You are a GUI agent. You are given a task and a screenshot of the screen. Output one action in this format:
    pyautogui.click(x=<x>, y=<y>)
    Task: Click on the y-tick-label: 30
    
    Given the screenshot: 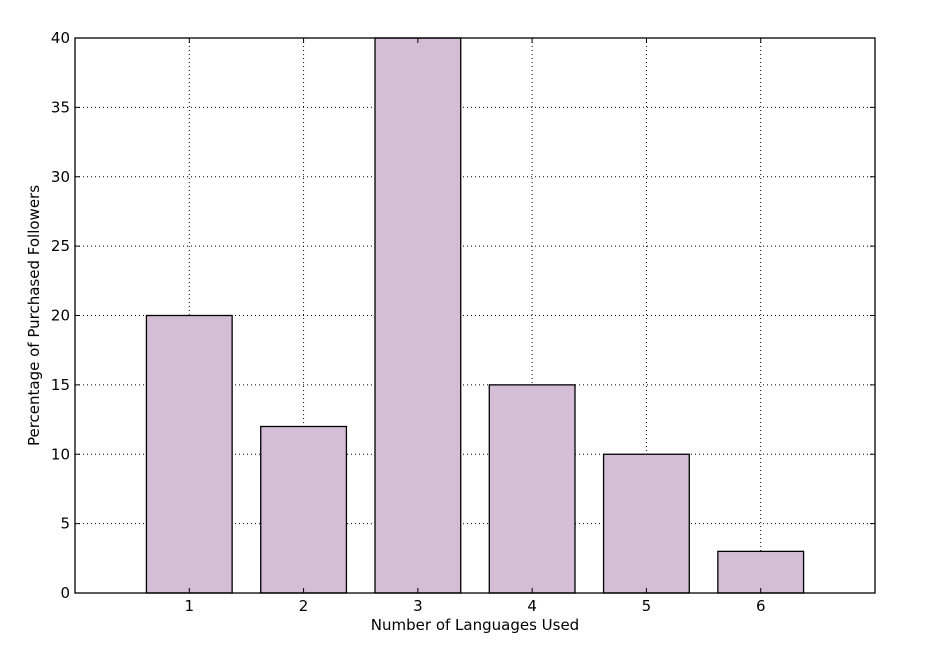 What is the action you would take?
    pyautogui.click(x=60, y=177)
    